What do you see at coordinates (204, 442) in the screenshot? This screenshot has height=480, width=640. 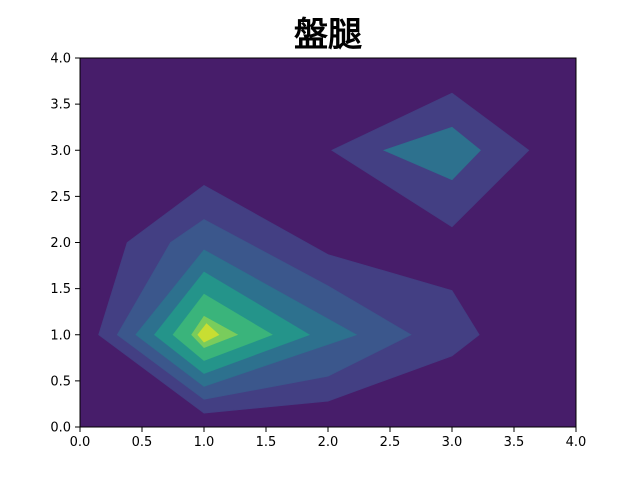 I see `x-tick-label: 1.0` at bounding box center [204, 442].